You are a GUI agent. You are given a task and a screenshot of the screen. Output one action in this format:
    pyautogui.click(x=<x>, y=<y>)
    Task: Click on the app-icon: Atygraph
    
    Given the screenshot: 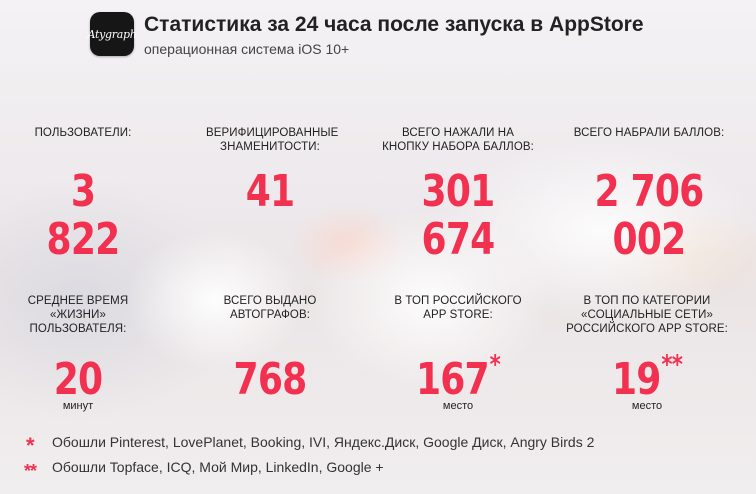 What is the action you would take?
    pyautogui.click(x=112, y=34)
    